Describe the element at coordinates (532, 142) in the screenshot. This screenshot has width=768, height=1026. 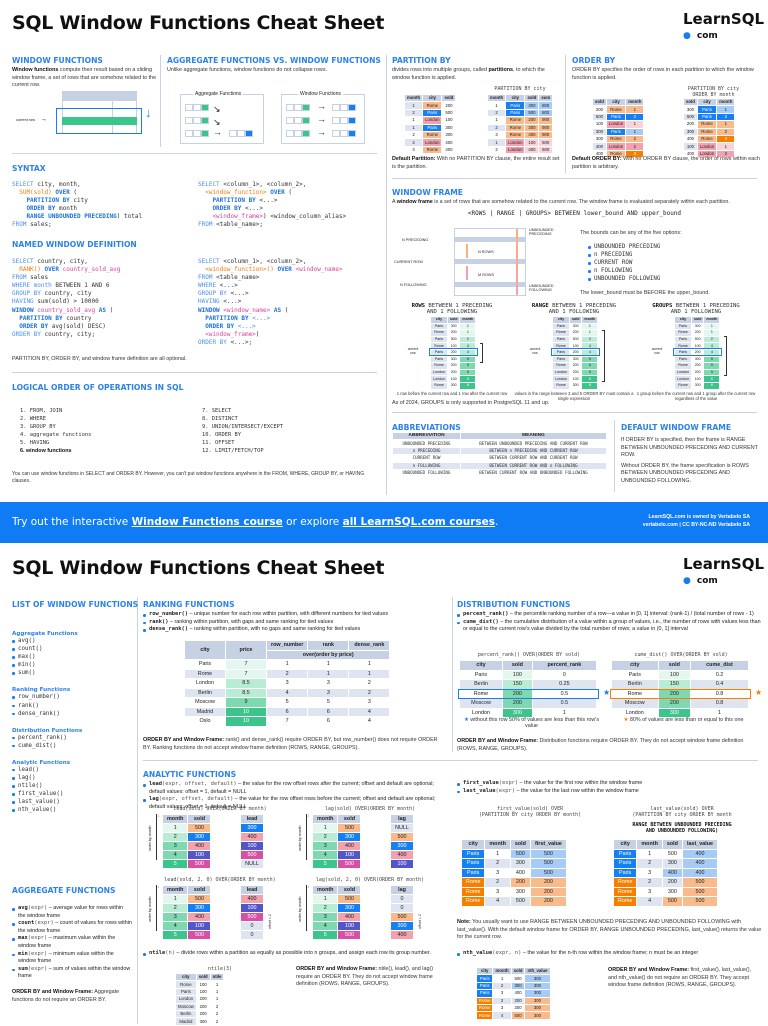
I see `table-cell: 100` at that location.